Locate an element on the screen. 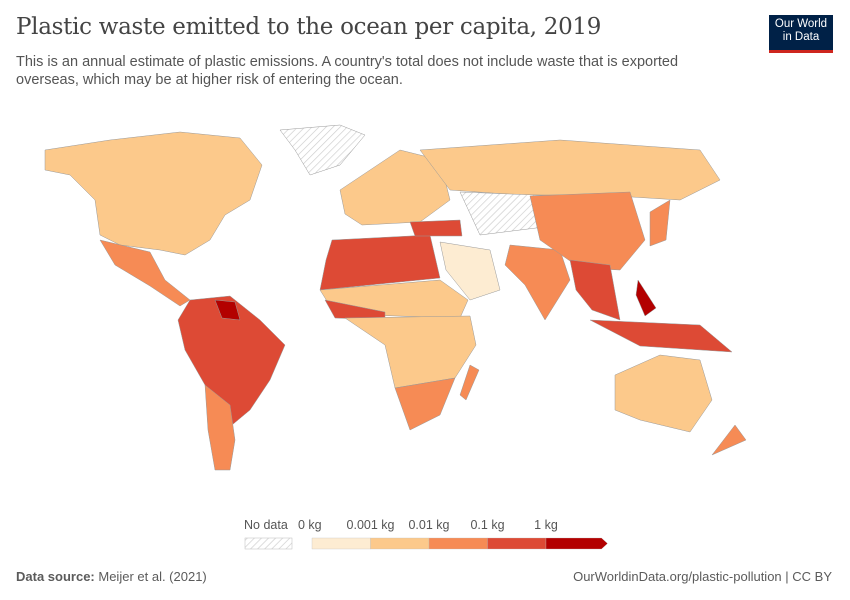  country-region-china is located at coordinates (587, 231).